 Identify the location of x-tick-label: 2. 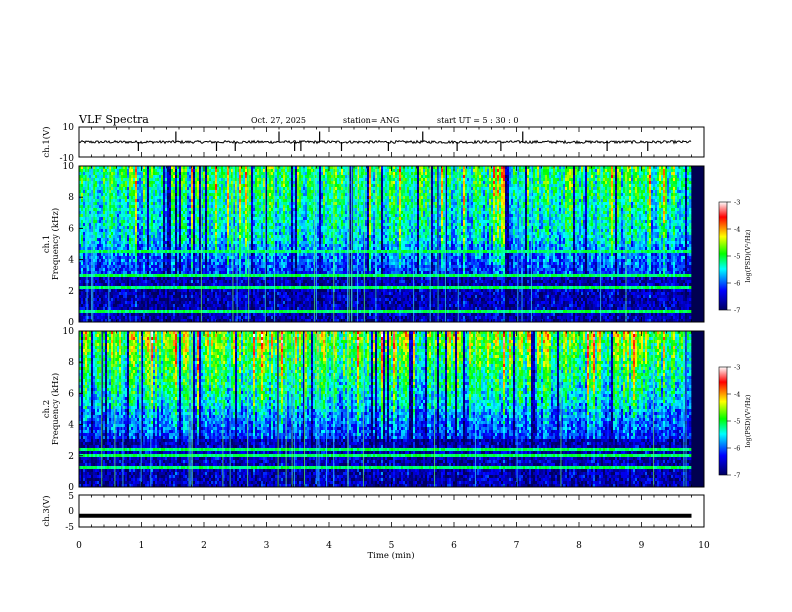
(204, 546).